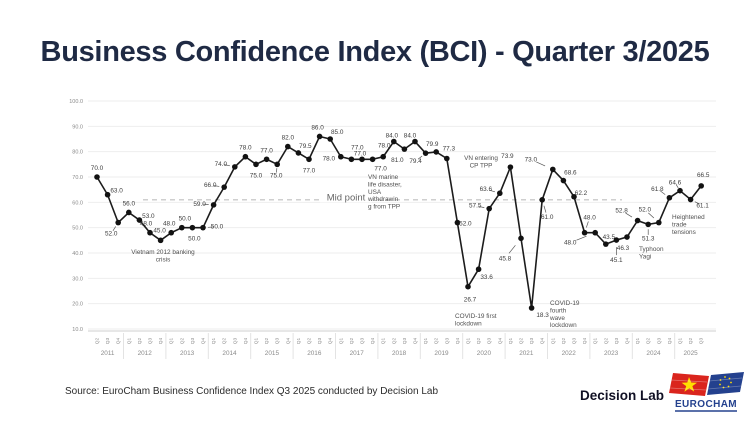  I want to click on data-point-label: 78.0, so click(384, 146).